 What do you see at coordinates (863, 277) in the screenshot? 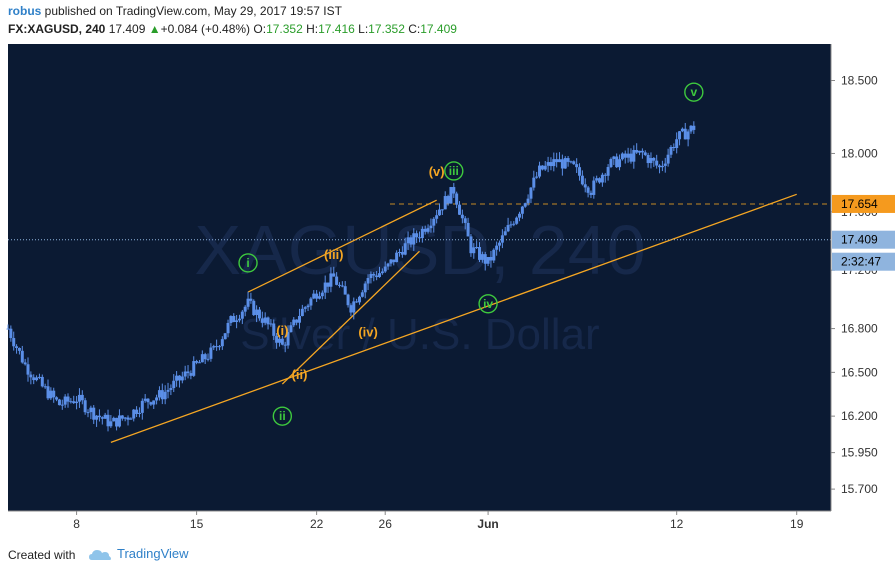
I see `y-axis-panel` at bounding box center [863, 277].